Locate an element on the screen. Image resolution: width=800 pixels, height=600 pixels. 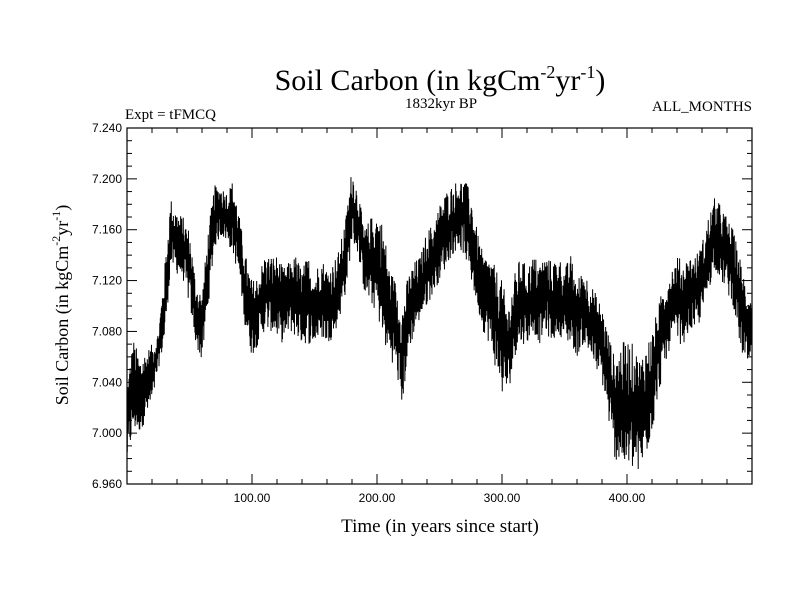
y-tick-label: 7.160 is located at coordinates (107, 230).